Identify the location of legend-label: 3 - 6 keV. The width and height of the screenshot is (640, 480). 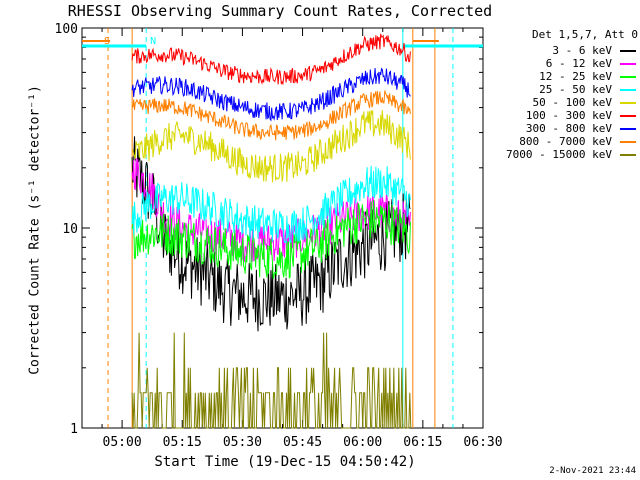
(582, 50).